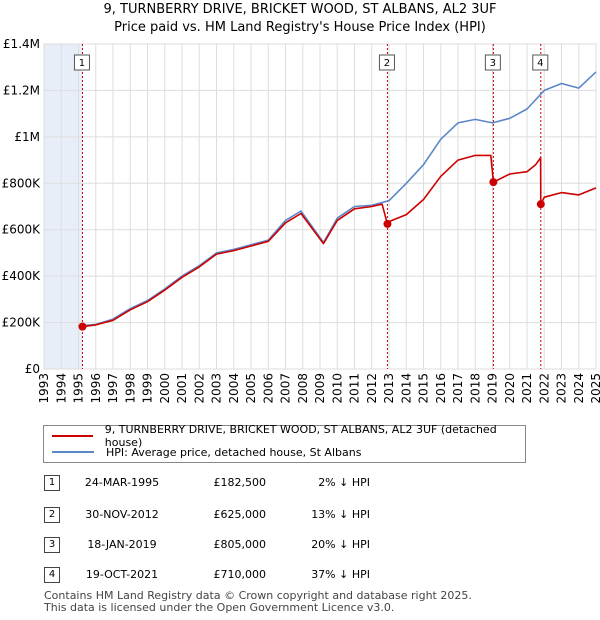 The height and width of the screenshot is (620, 600). Describe the element at coordinates (240, 574) in the screenshot. I see `sale-price: £710,000` at that location.